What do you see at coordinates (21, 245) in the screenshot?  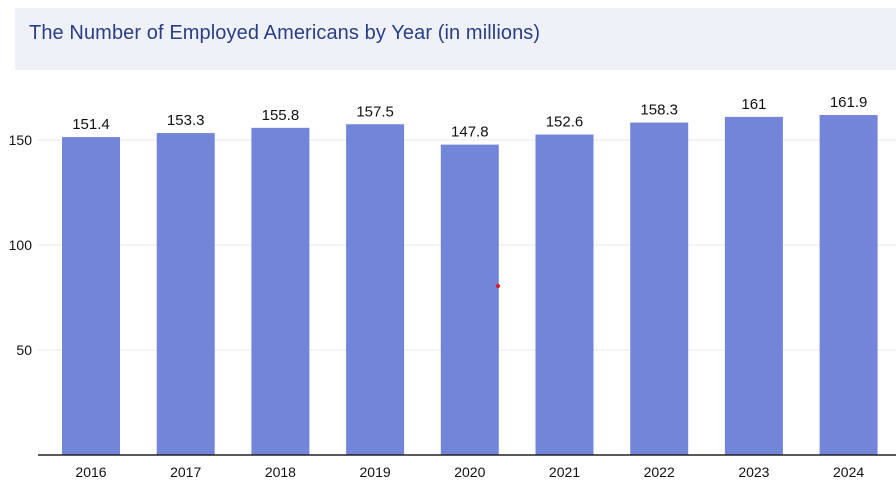 I see `y-tick-label: 100` at bounding box center [21, 245].